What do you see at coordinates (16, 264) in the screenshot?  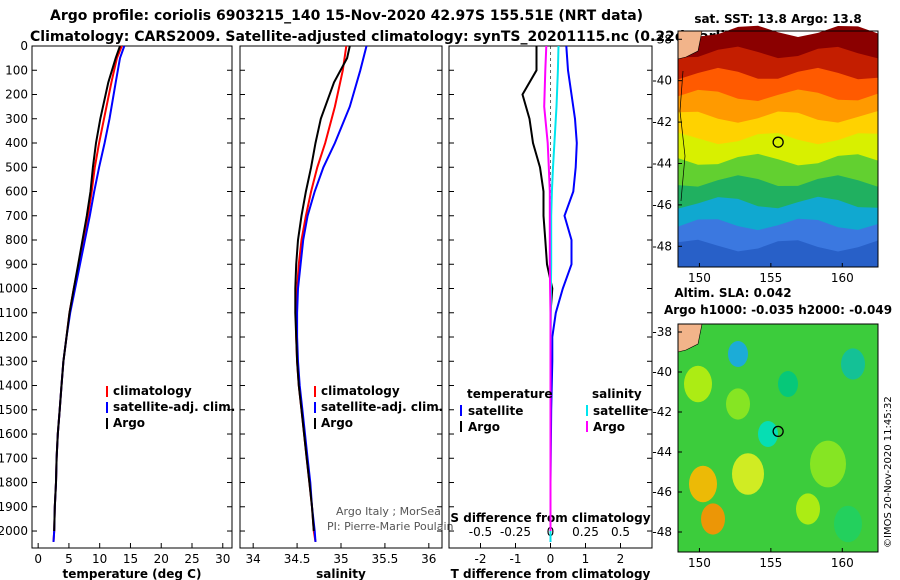 I see `depth-tick-label: 900` at bounding box center [16, 264].